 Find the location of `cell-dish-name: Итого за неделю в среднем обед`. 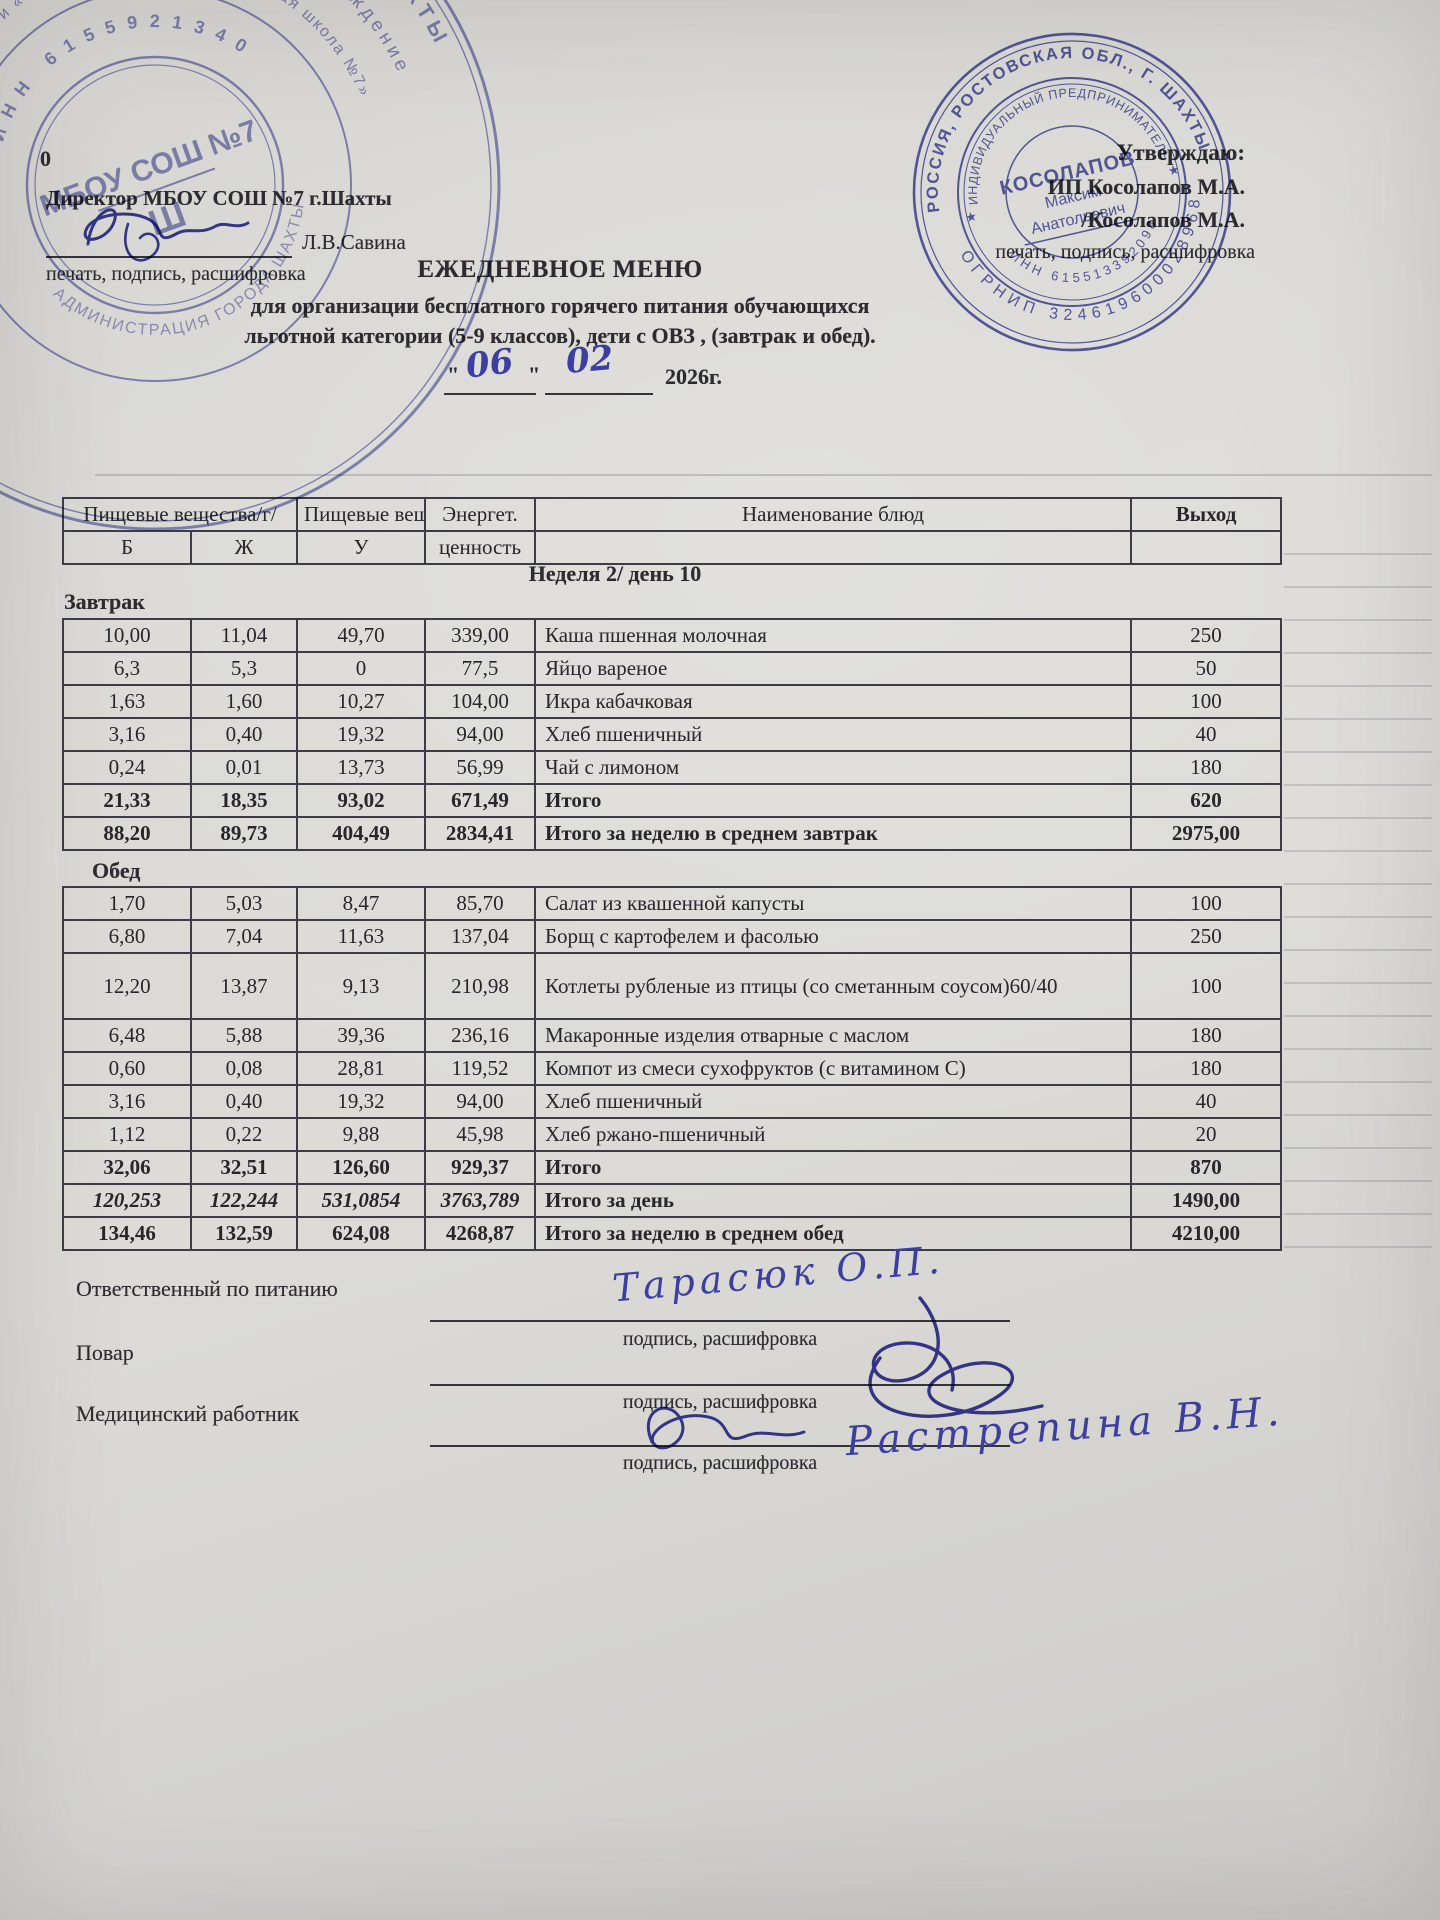

cell-dish-name: Итого за неделю в среднем обед is located at coordinates (833, 1233).